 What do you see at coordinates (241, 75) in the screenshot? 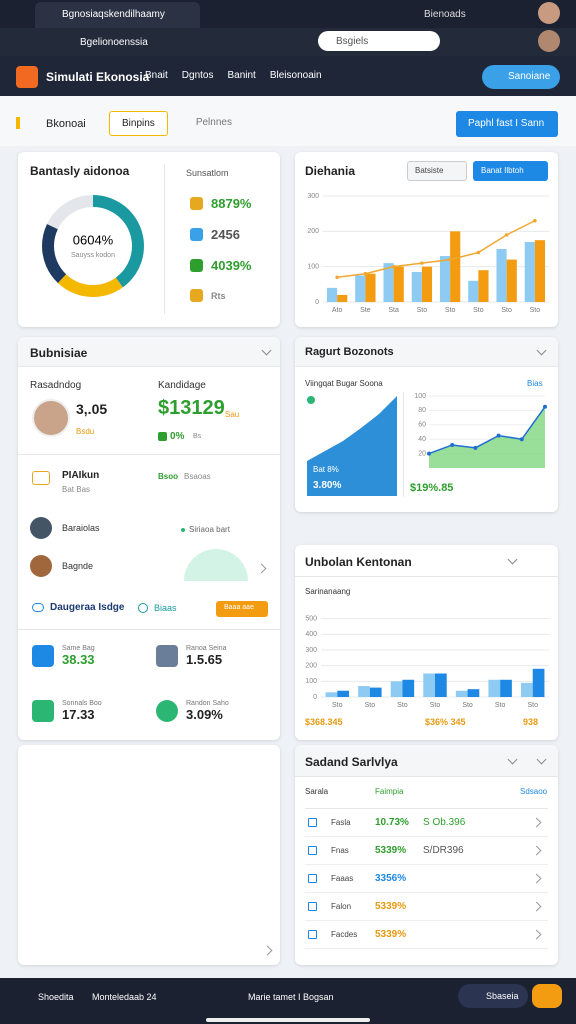
I see `nav-item: Banint` at bounding box center [241, 75].